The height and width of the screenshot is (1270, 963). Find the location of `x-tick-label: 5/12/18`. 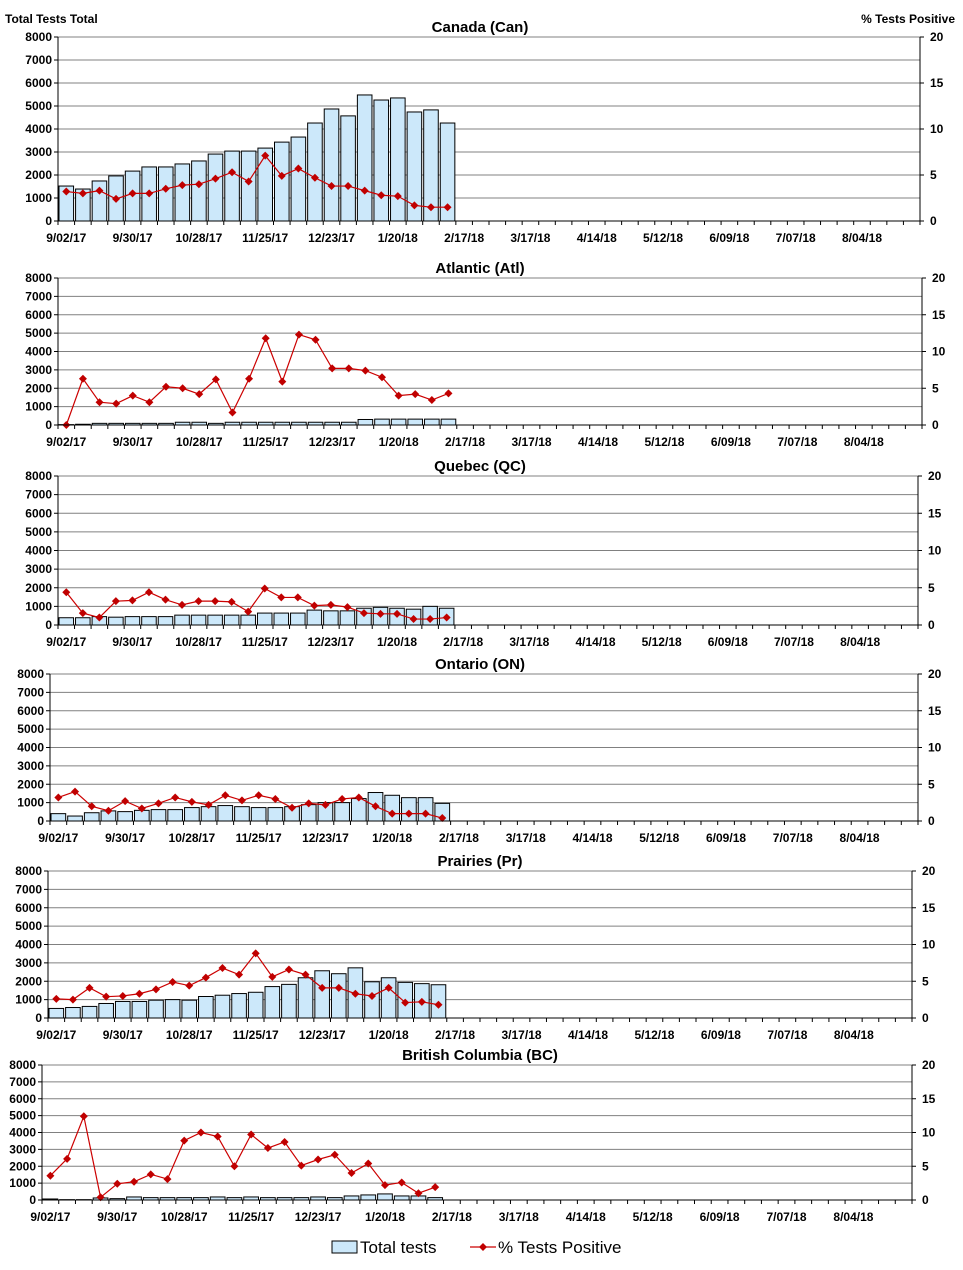

x-tick-label: 5/12/18 is located at coordinates (662, 642).